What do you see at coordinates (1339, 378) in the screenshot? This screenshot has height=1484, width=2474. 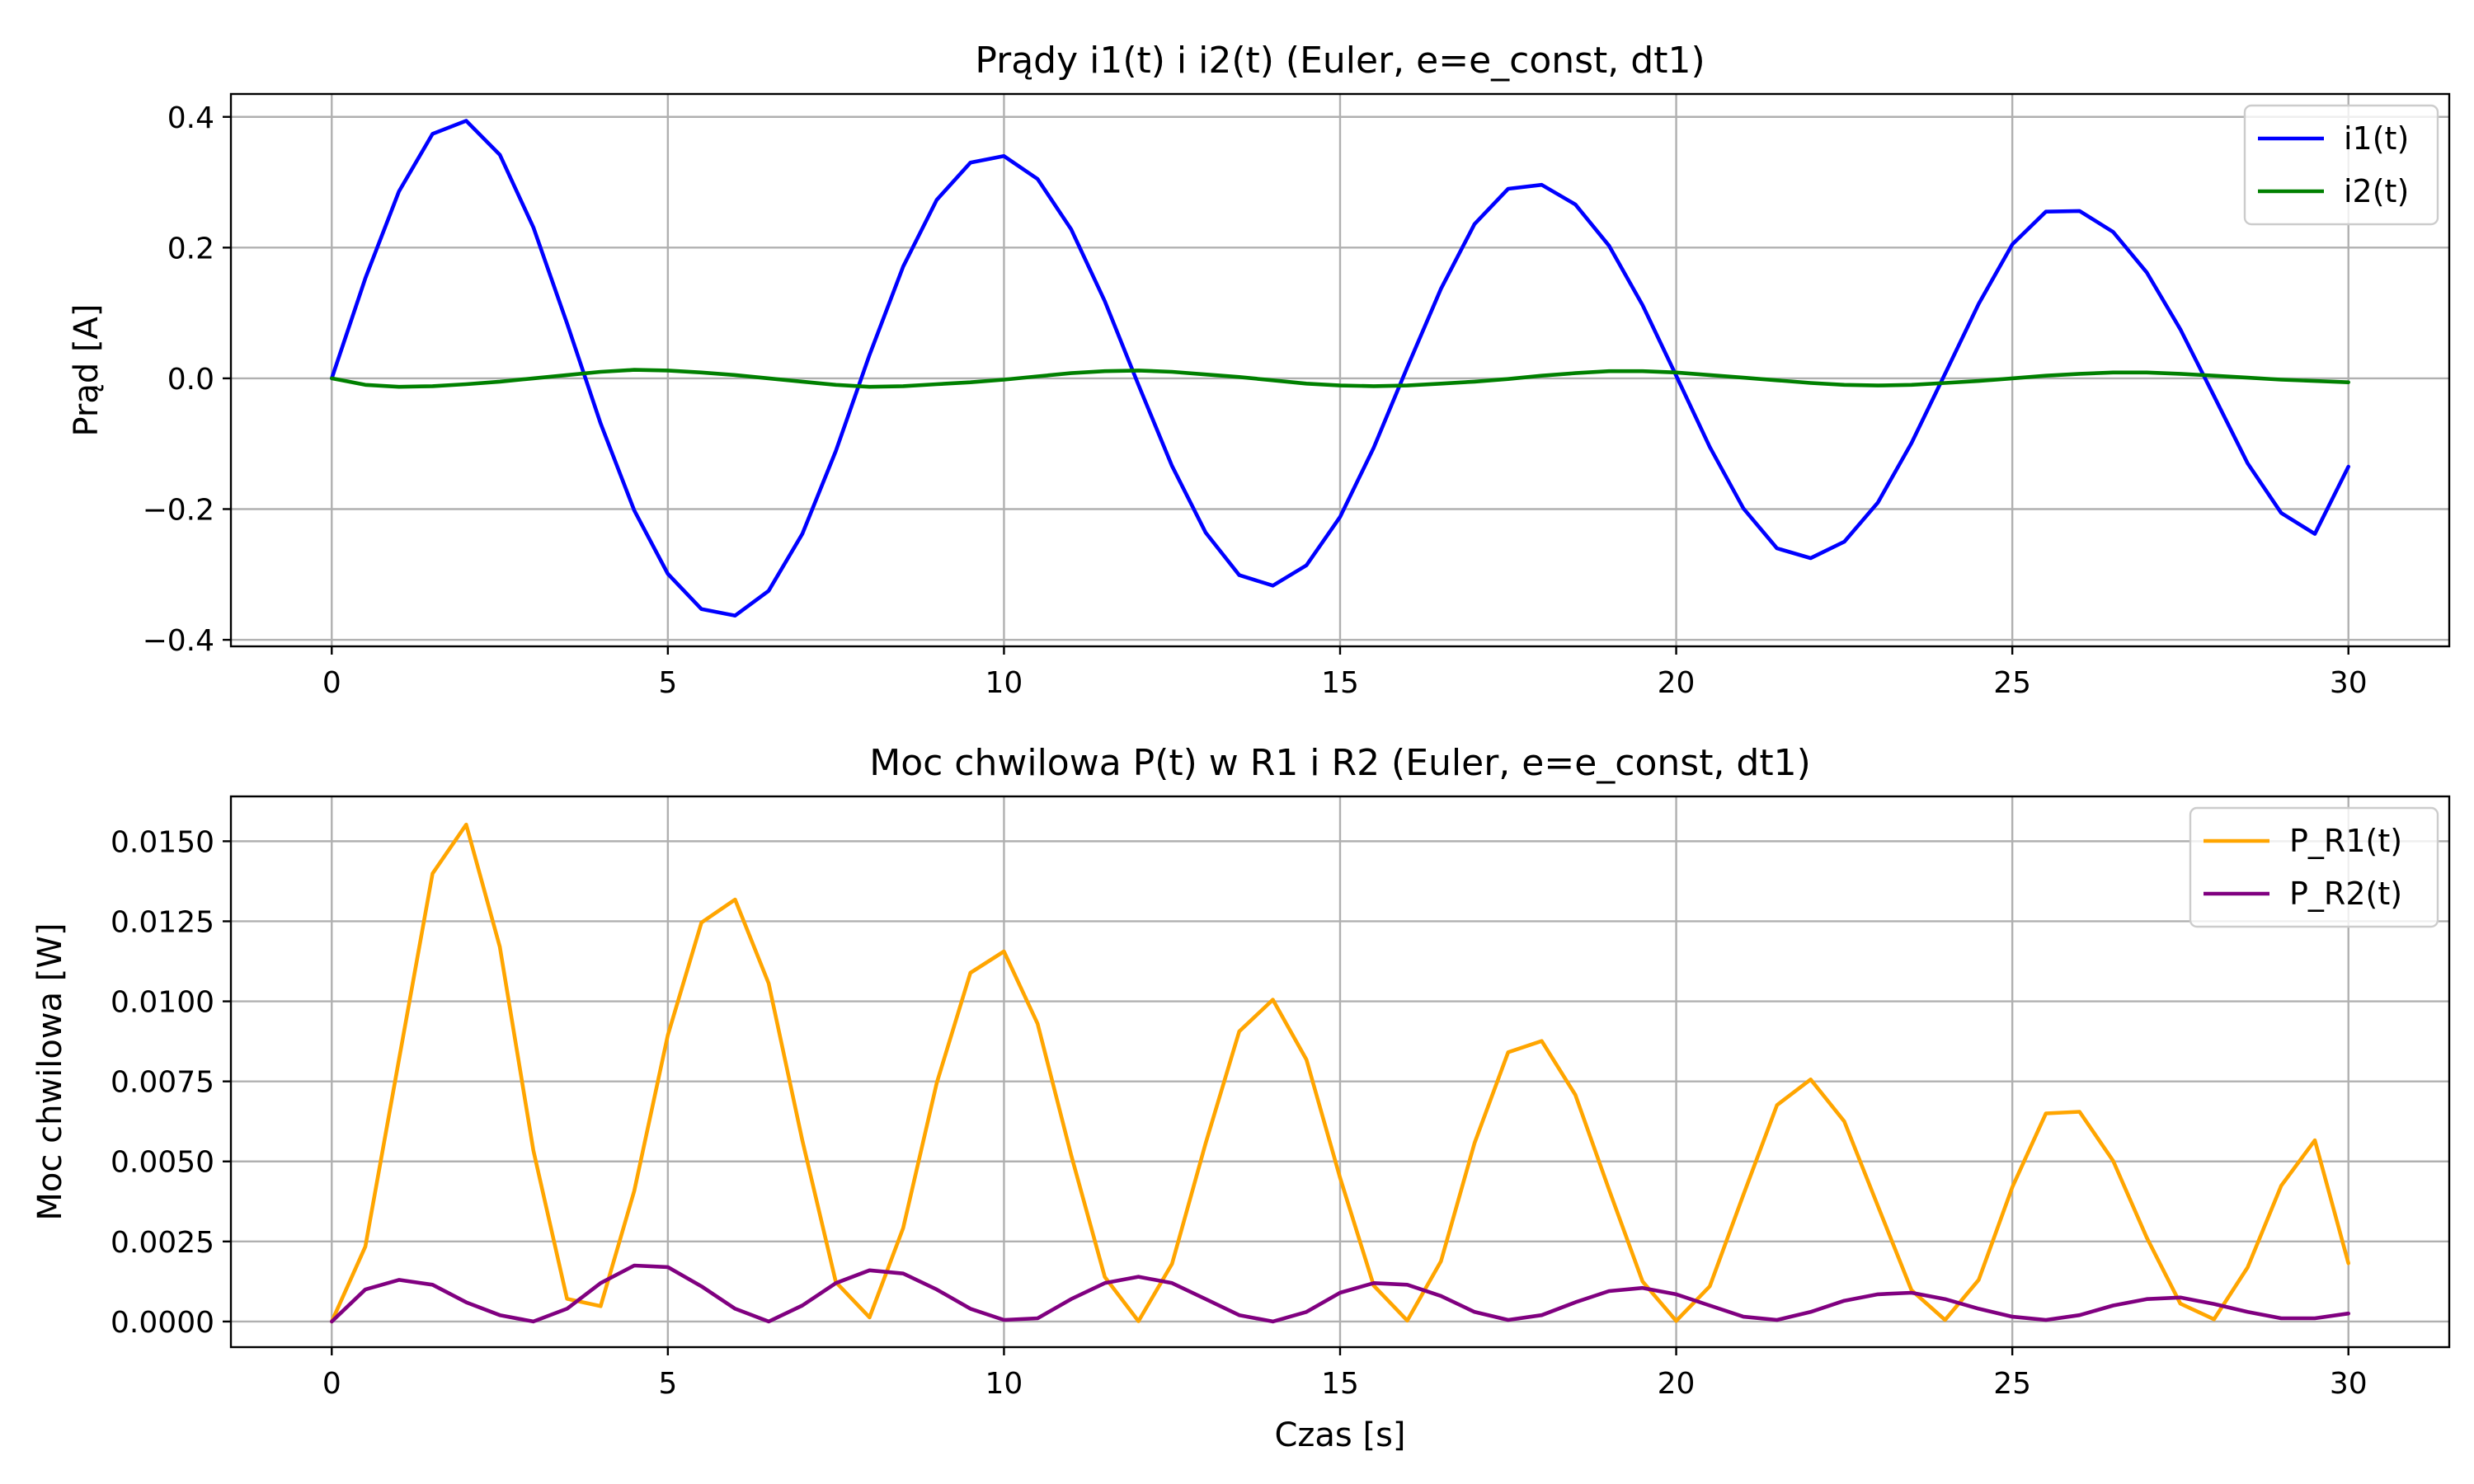 I see `series-line-i2t` at bounding box center [1339, 378].